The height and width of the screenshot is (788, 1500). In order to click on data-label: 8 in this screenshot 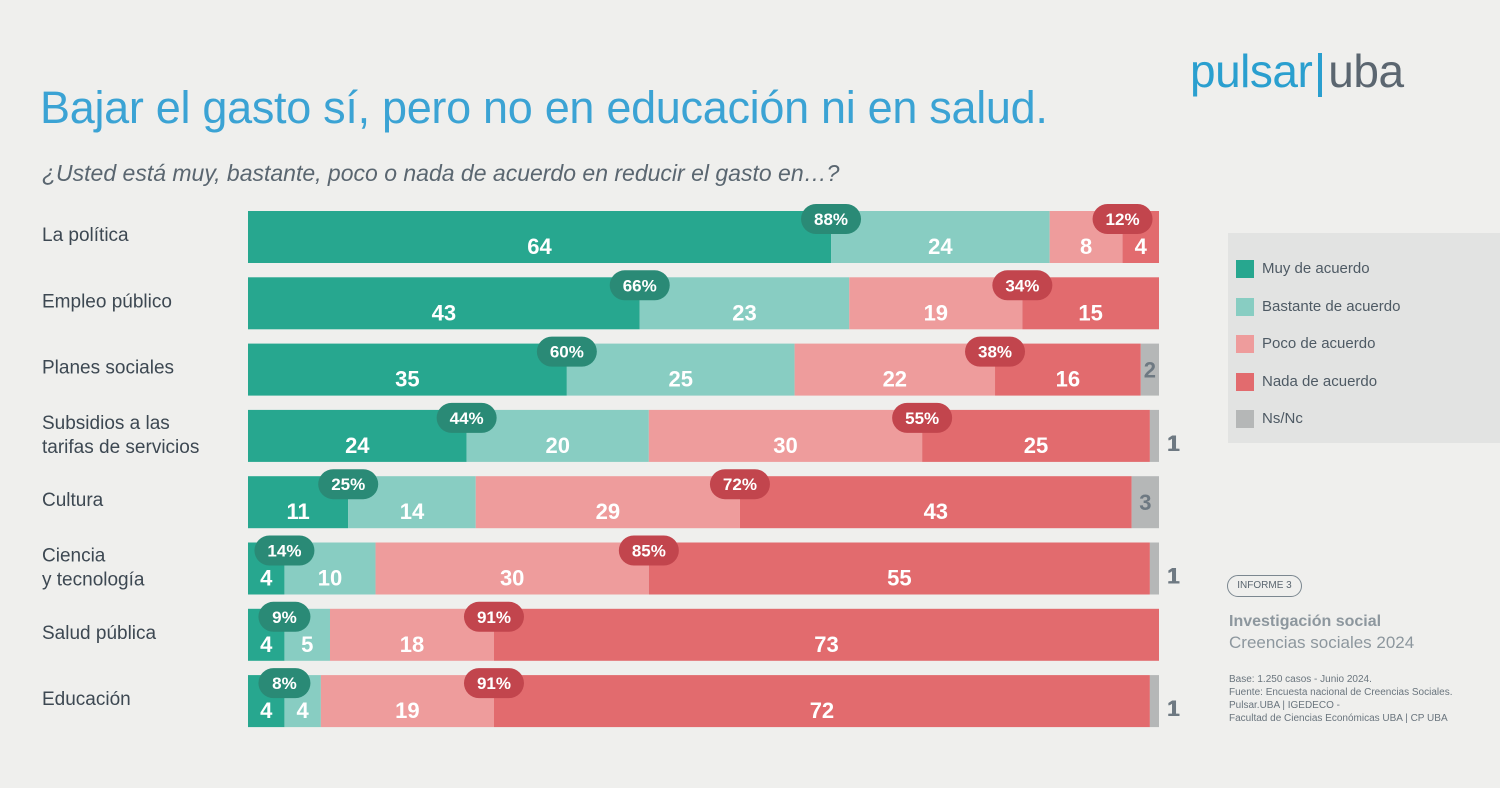, I will do `click(1086, 246)`.